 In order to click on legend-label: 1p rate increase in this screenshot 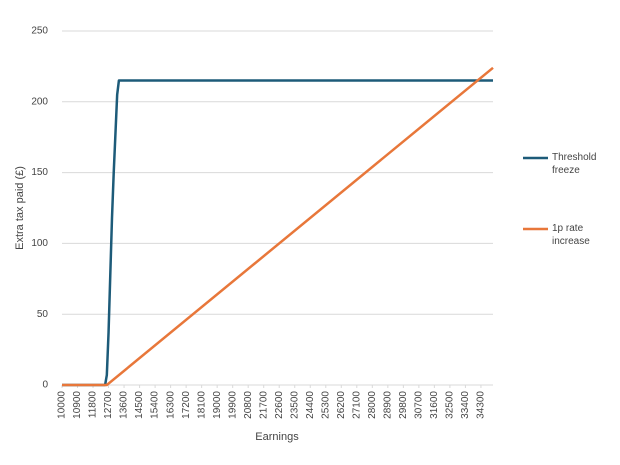, I will do `click(571, 235)`.